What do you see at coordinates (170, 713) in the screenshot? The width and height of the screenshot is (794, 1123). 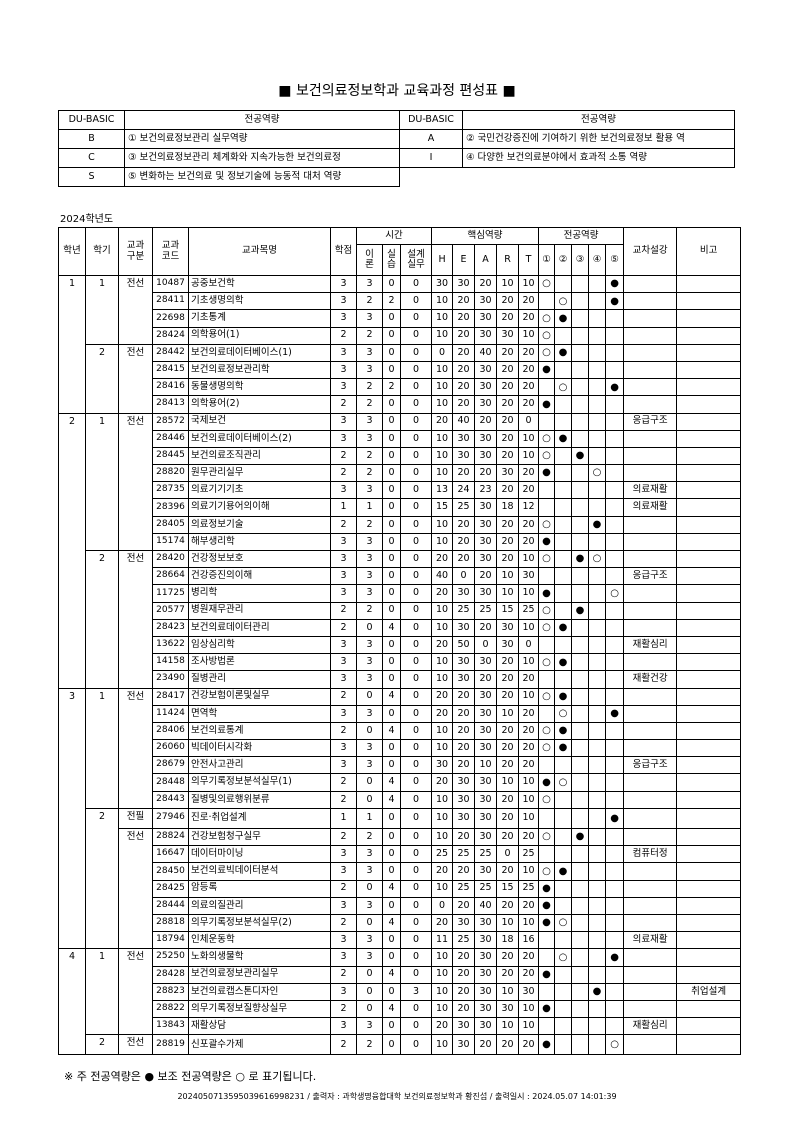 I see `course-code: 11424` at bounding box center [170, 713].